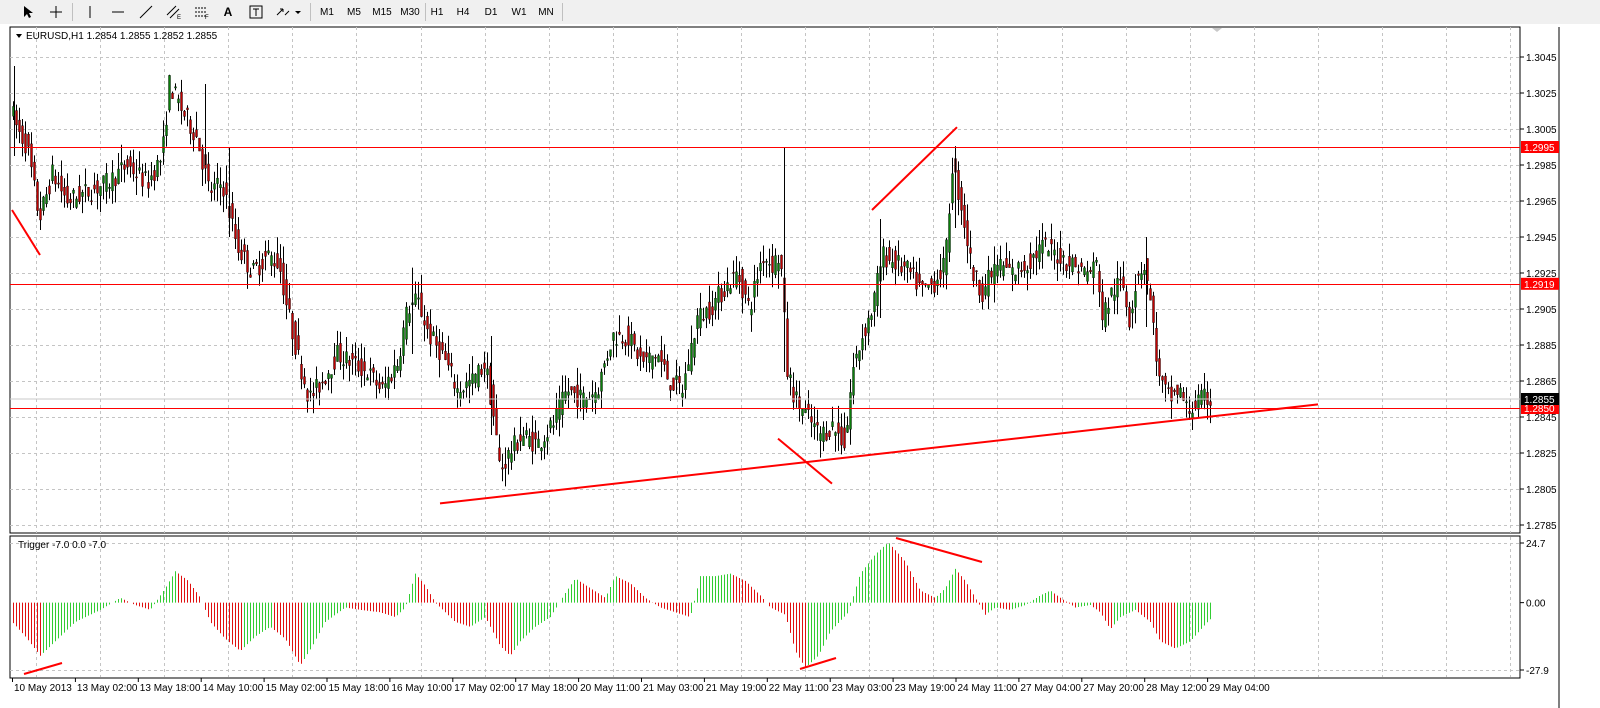 Image resolution: width=1600 pixels, height=708 pixels. I want to click on crosshair-tool-button, so click(56, 12).